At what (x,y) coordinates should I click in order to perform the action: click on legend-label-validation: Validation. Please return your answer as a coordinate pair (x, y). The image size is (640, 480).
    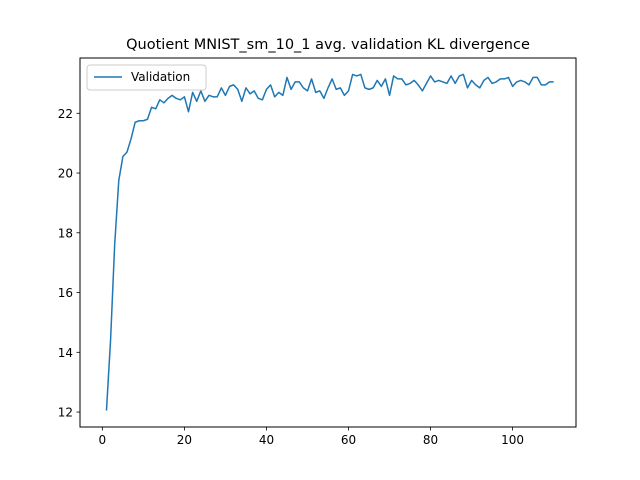
    Looking at the image, I should click on (160, 77).